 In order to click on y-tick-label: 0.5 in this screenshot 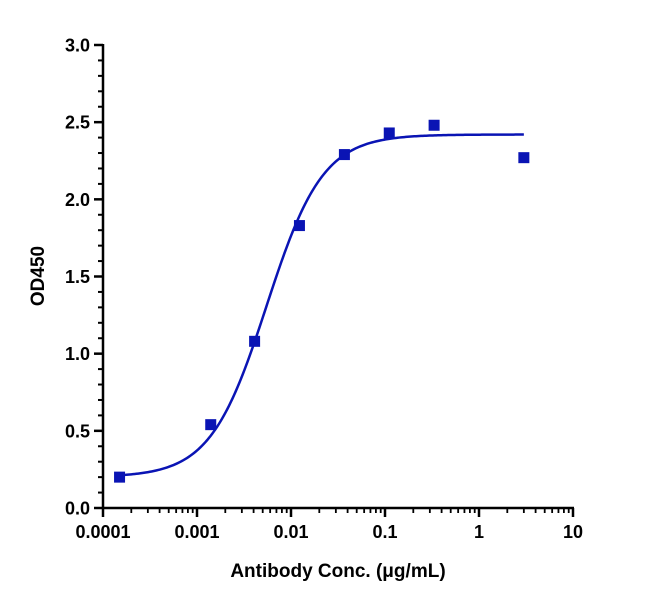, I will do `click(77, 431)`.